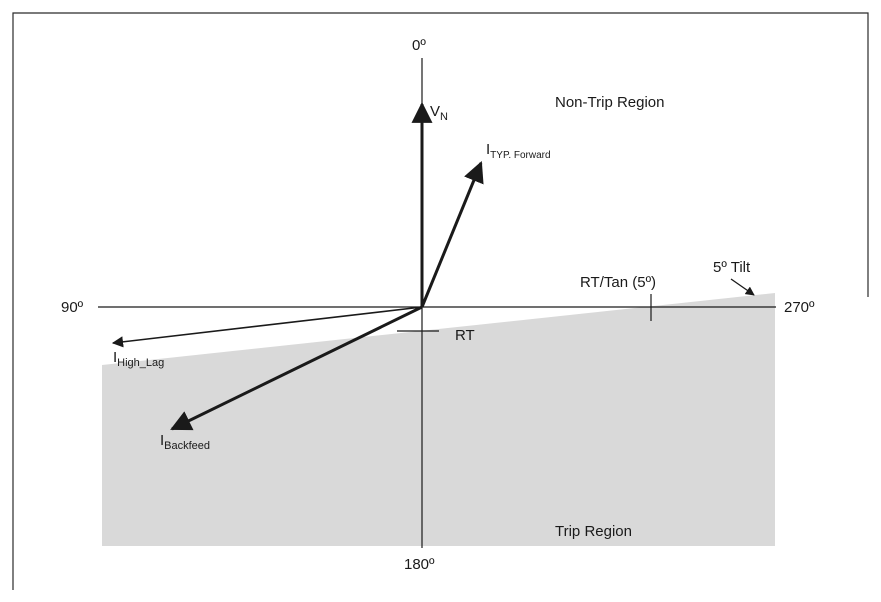 This screenshot has height=602, width=881. I want to click on trip-region-label: Trip Region, so click(593, 531).